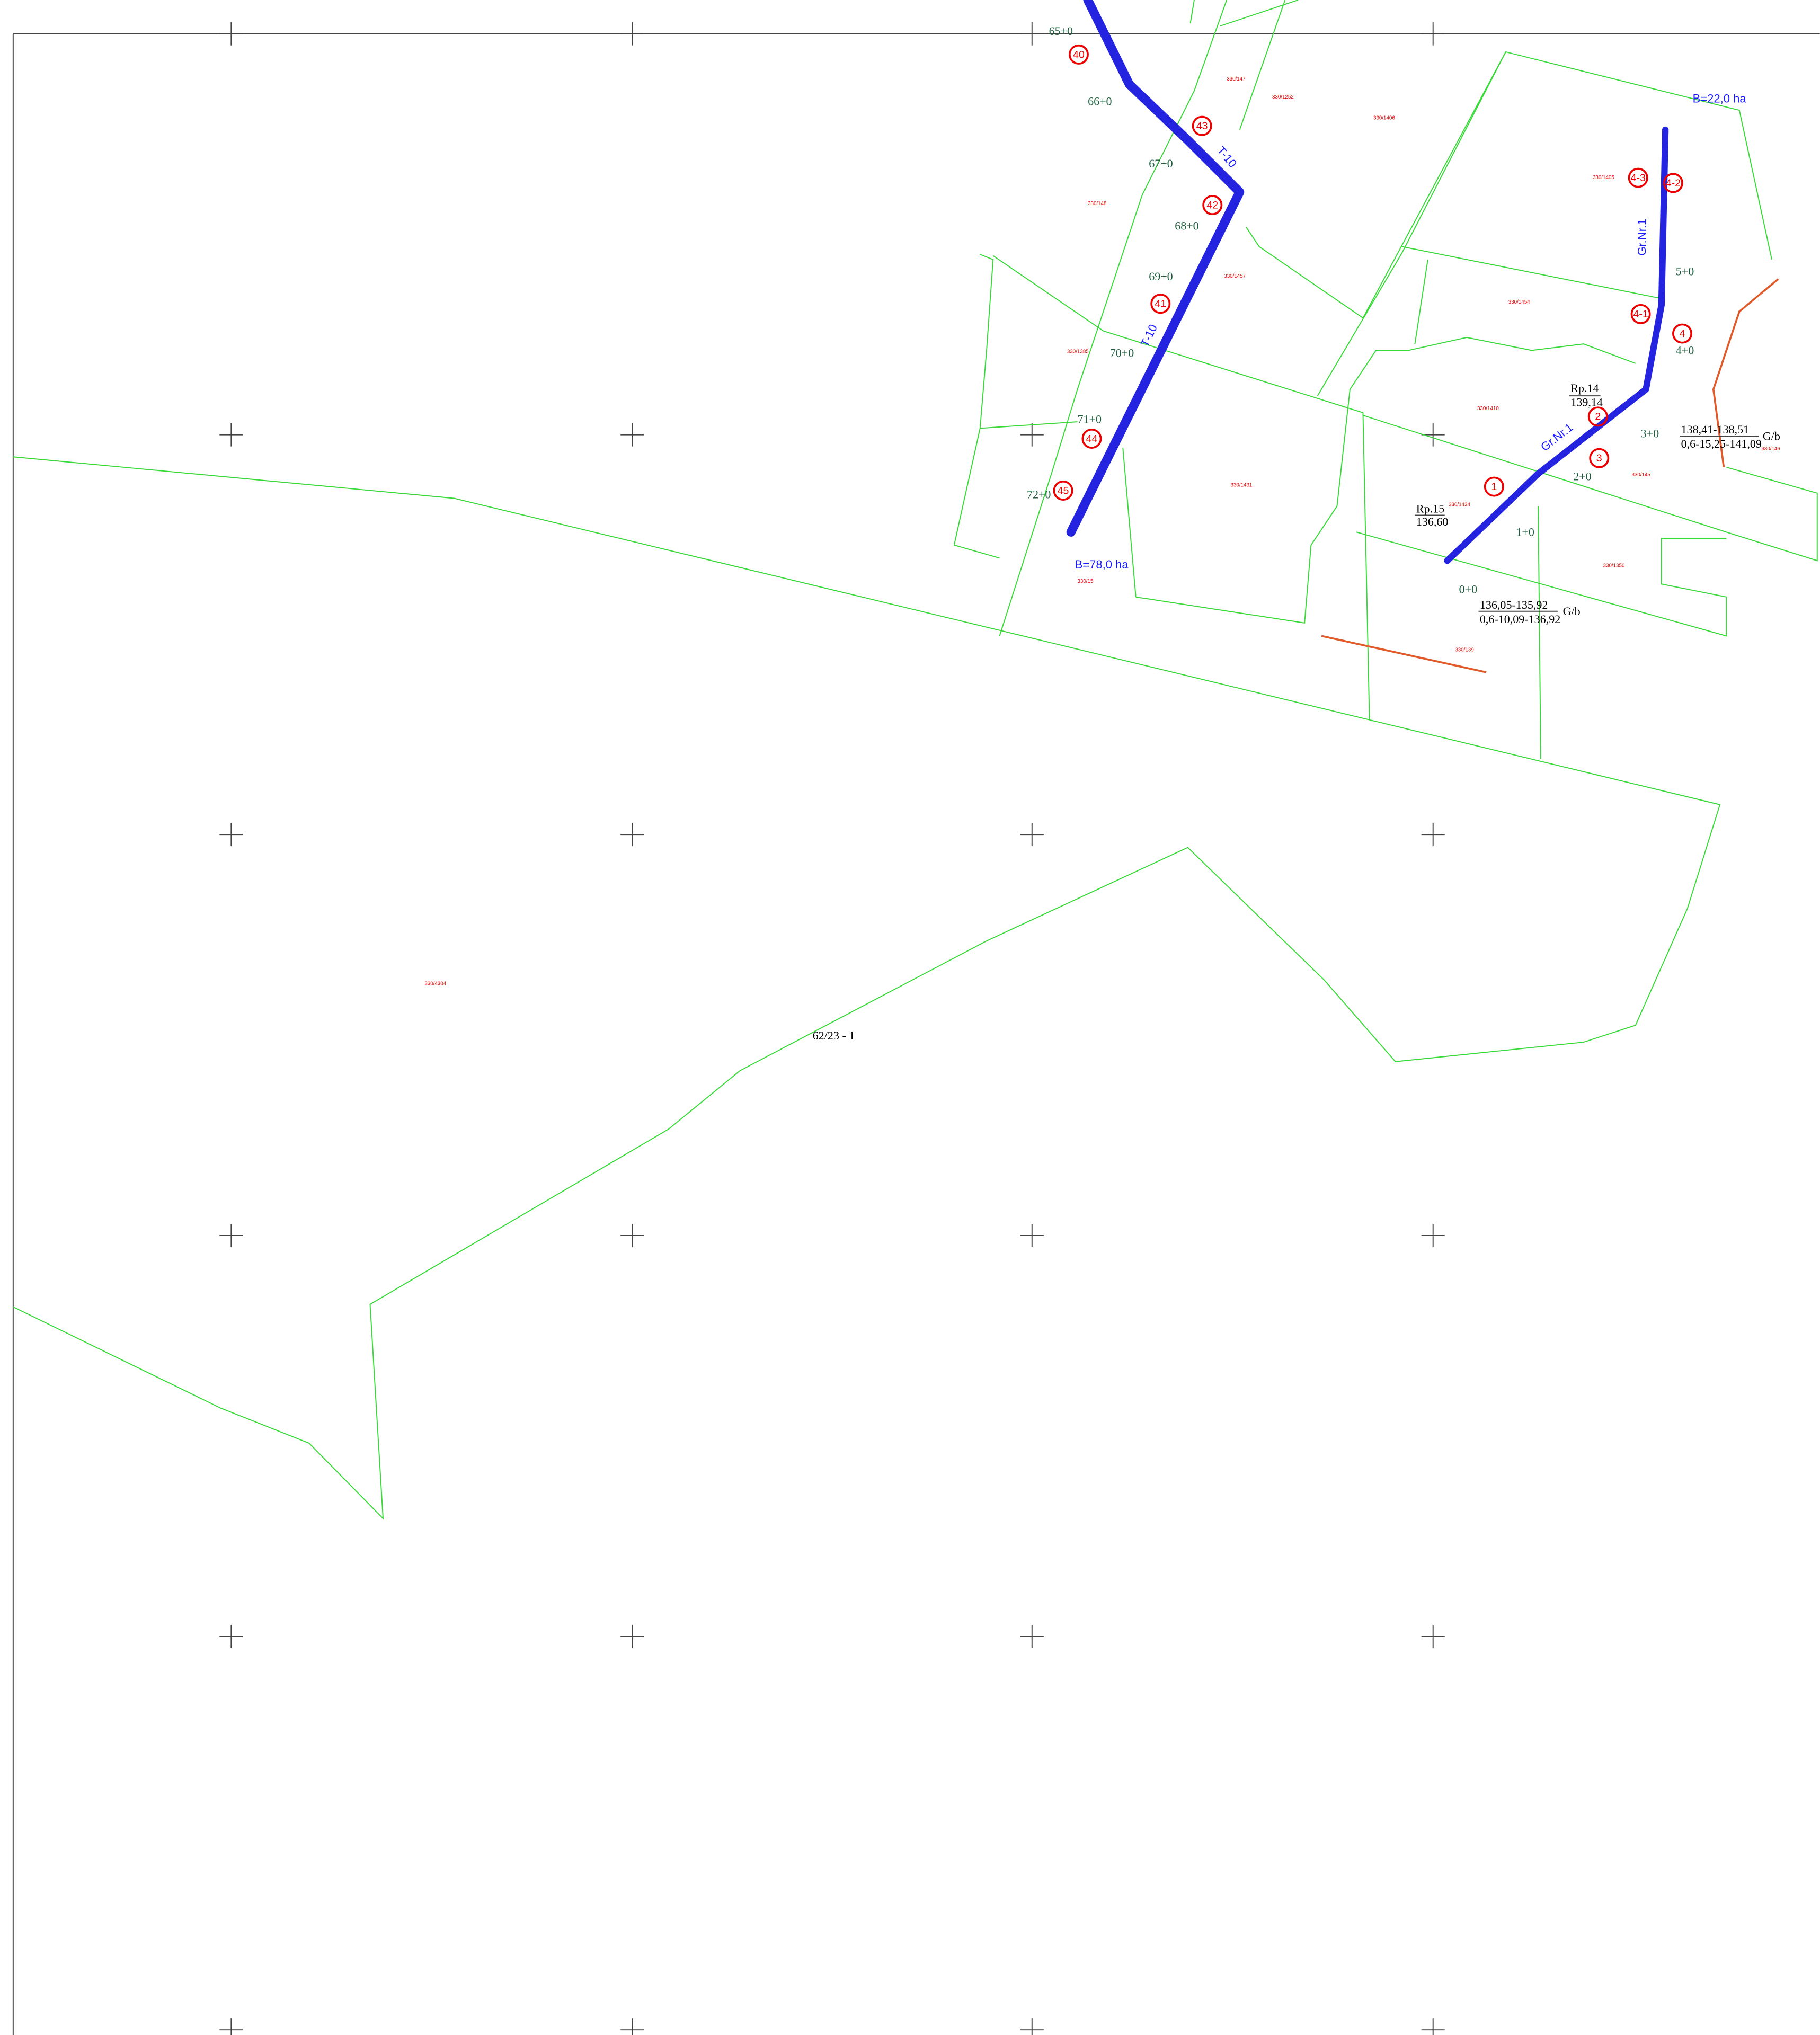 This screenshot has width=1820, height=2035. I want to click on well-label: 1, so click(1494, 487).